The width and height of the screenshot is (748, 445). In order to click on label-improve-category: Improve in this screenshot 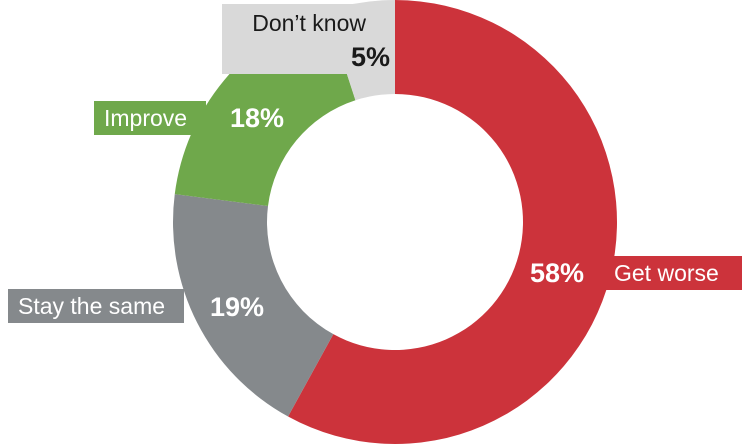, I will do `click(146, 118)`.